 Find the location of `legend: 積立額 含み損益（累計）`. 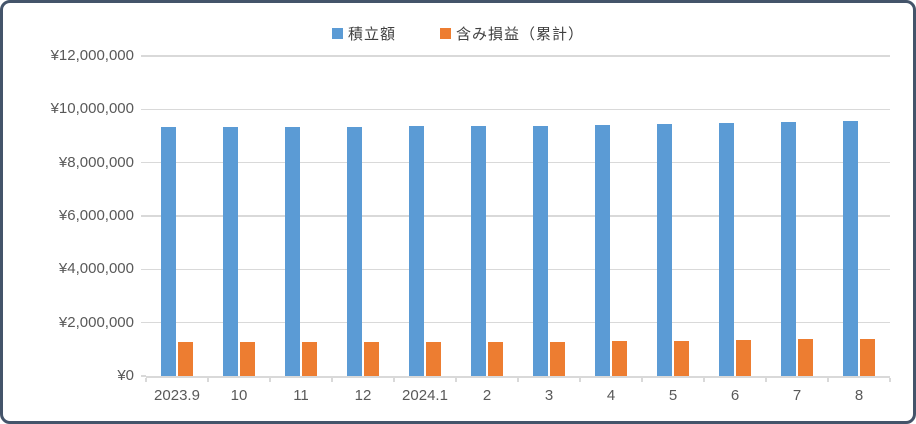

legend: 積立額 含み損益（累計） is located at coordinates (458, 33).